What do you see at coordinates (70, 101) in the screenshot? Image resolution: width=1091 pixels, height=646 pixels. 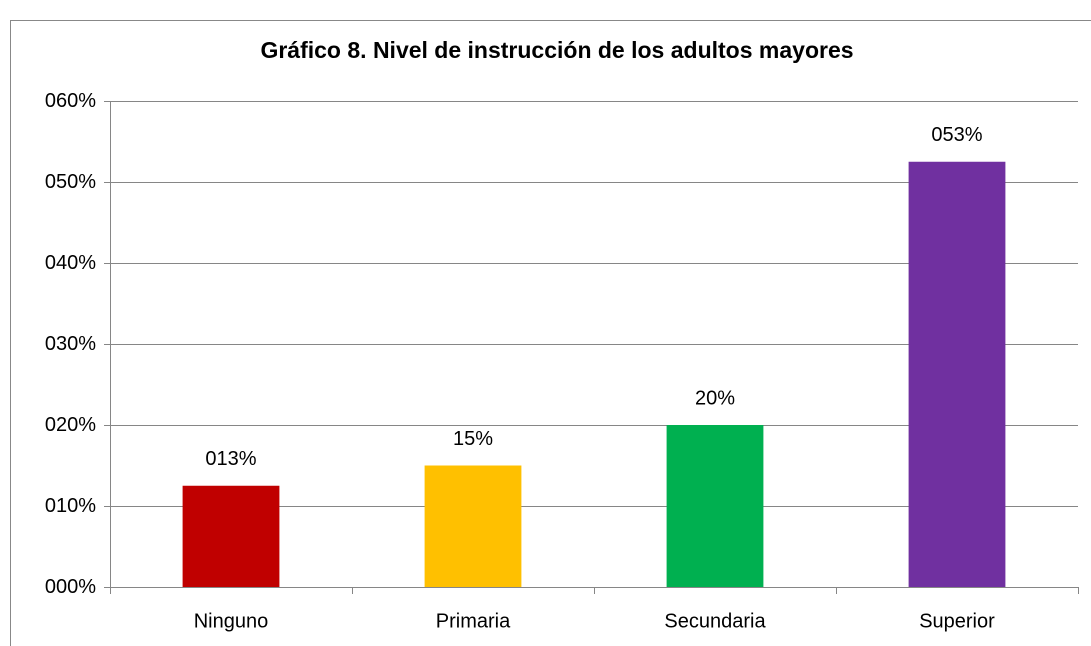 I see `y-tick-label: 060%` at bounding box center [70, 101].